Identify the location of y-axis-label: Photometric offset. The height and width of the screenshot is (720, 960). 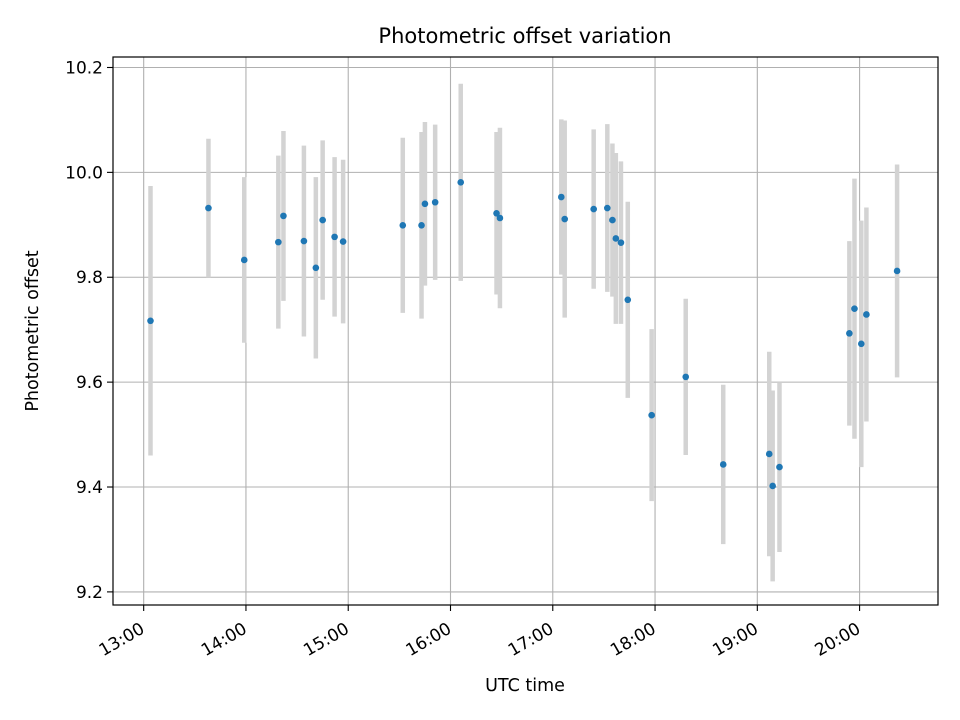
(33, 330).